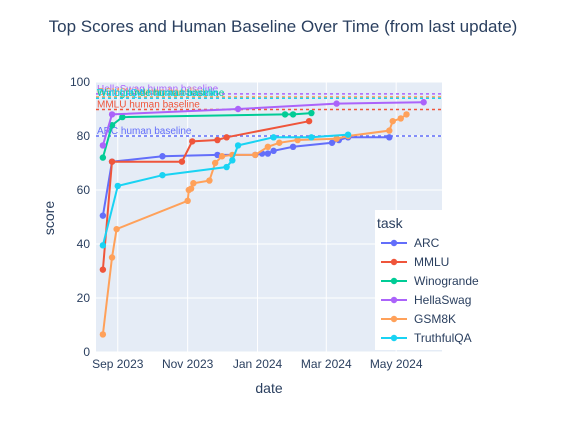 This screenshot has width=567, height=422. I want to click on legend-item-label: Winogrande, so click(446, 281).